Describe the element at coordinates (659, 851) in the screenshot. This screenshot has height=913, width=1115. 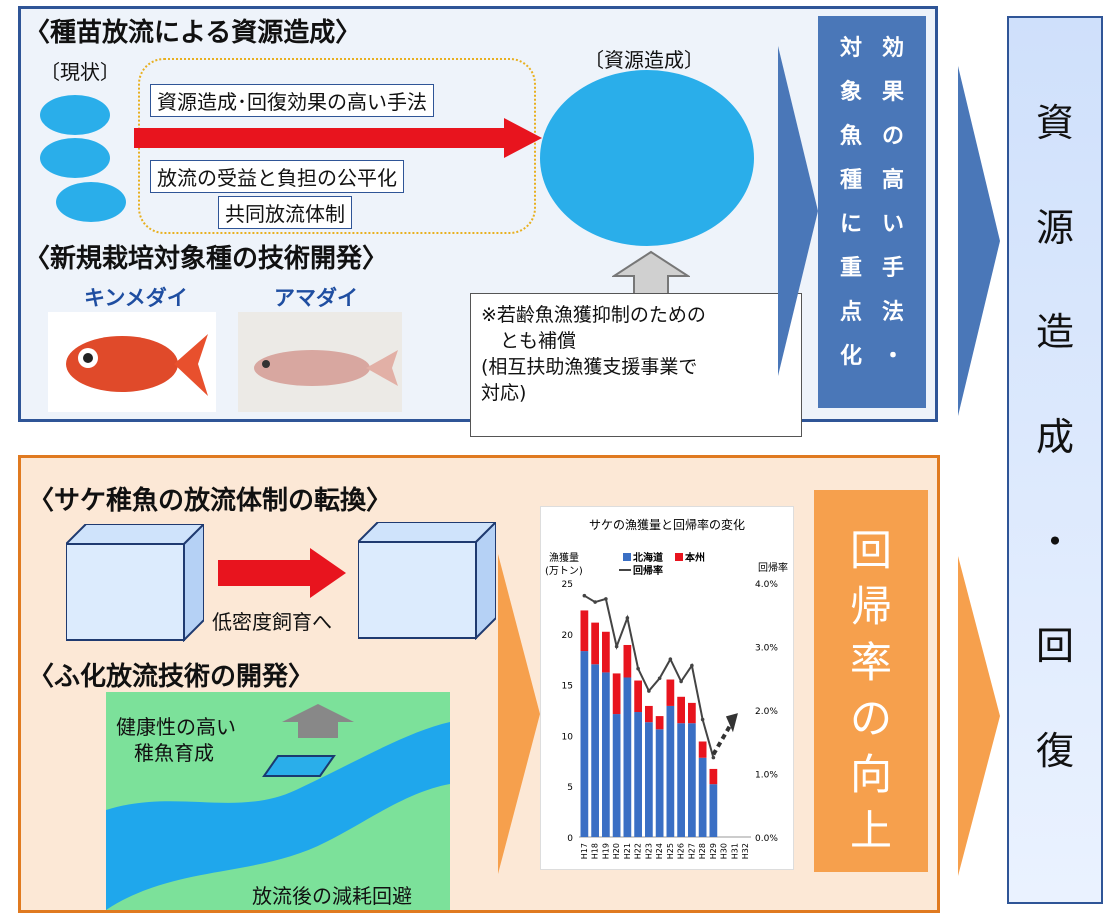
I see `x-tick-label: H24` at that location.